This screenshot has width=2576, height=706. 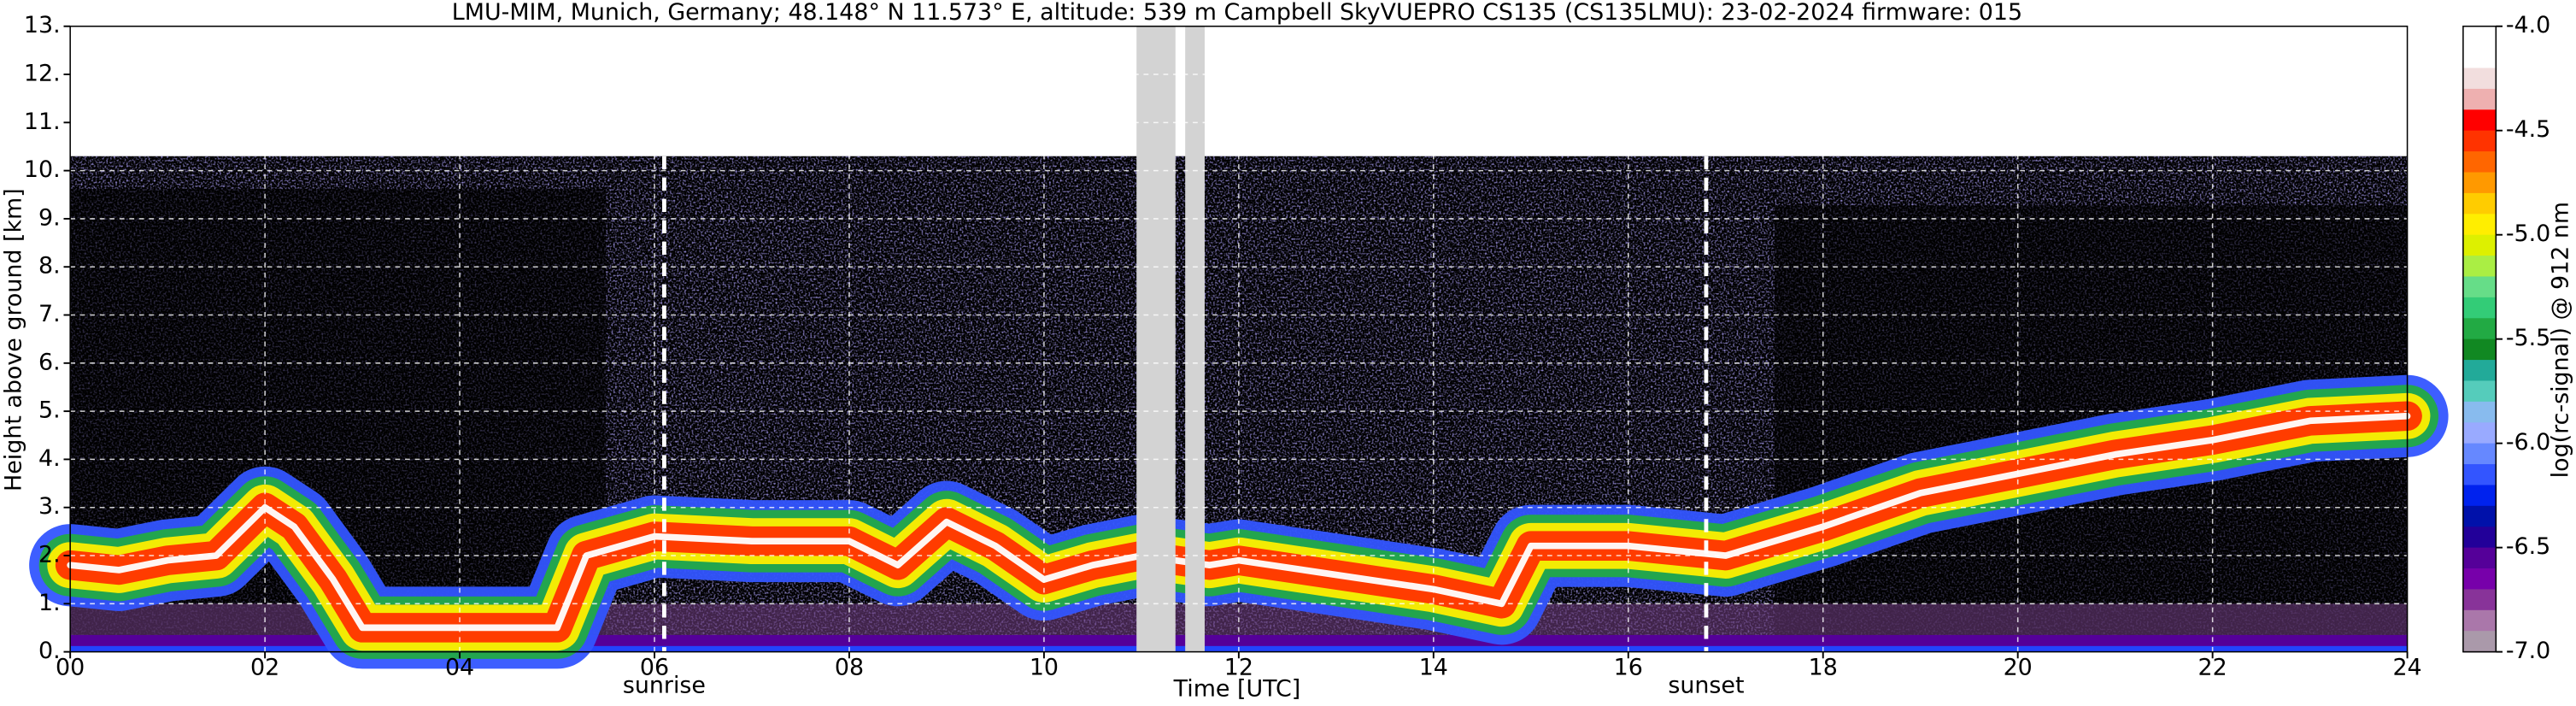 I want to click on x-tick-label: 08, so click(x=849, y=667).